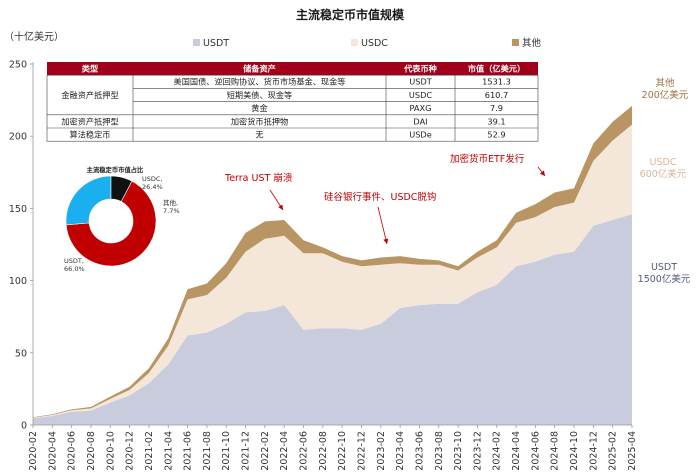 This screenshot has width=700, height=475. Describe the element at coordinates (260, 82) in the screenshot. I see `table-cell: 美国国债、逆回购协议、货币市场基金、现金等` at that location.